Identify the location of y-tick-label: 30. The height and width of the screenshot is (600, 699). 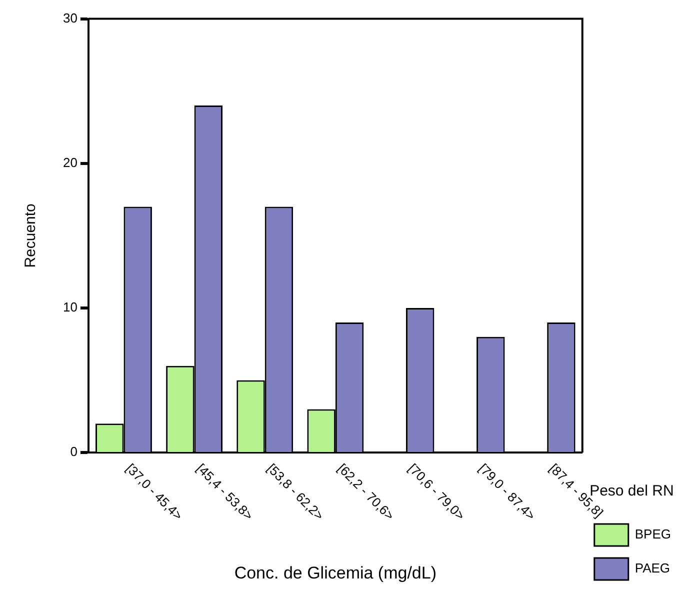
(70, 18).